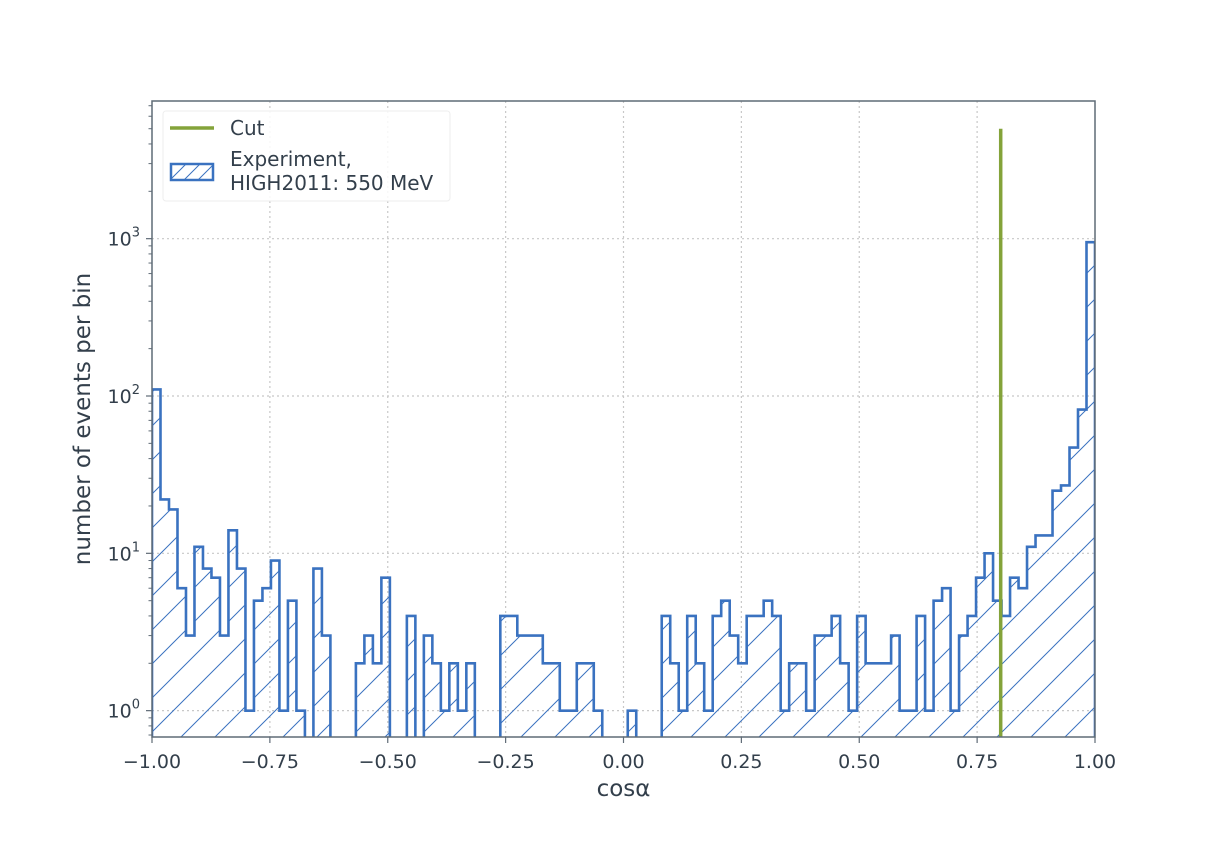  I want to click on y-axis-title: number of events per bin, so click(83, 419).